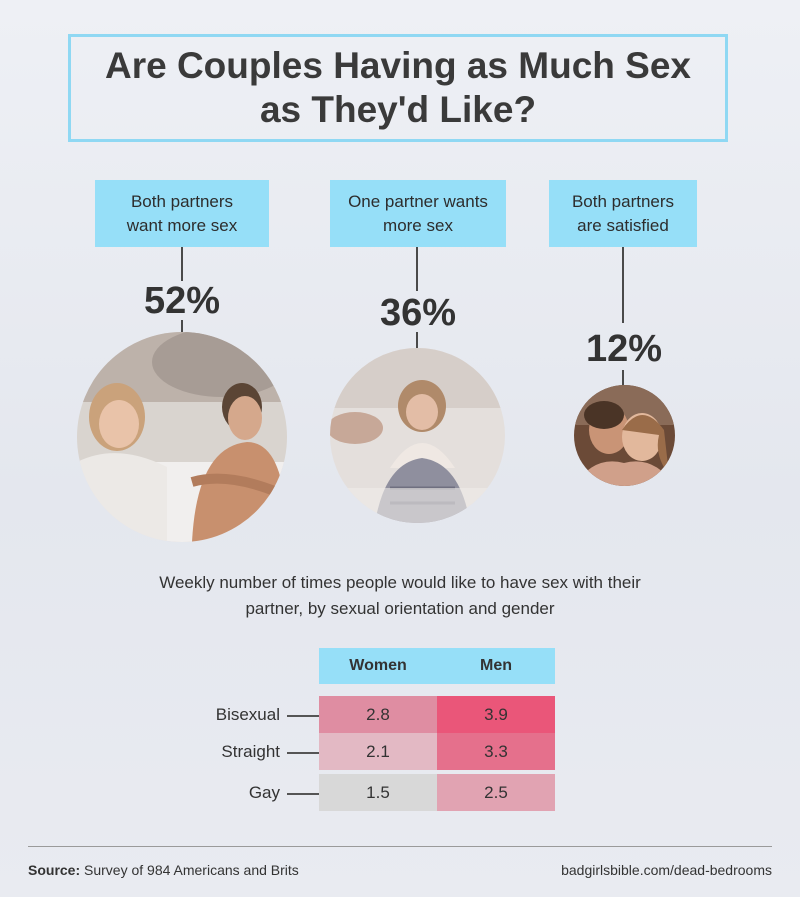 The height and width of the screenshot is (897, 800). Describe the element at coordinates (418, 313) in the screenshot. I see `percent-label-one-wants-more: 36%` at that location.